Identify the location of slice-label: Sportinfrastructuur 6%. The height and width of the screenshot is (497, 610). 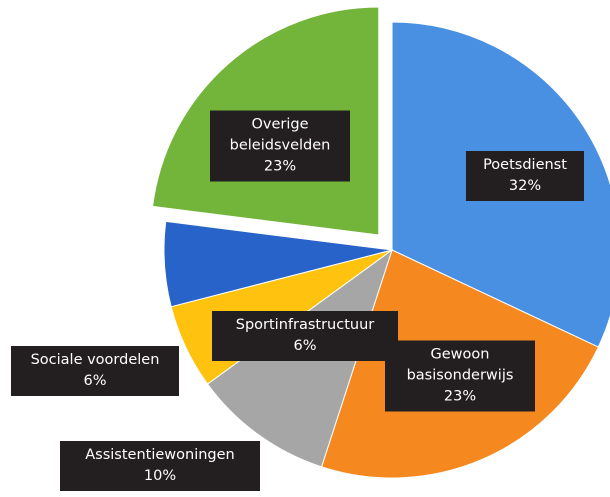
(305, 336).